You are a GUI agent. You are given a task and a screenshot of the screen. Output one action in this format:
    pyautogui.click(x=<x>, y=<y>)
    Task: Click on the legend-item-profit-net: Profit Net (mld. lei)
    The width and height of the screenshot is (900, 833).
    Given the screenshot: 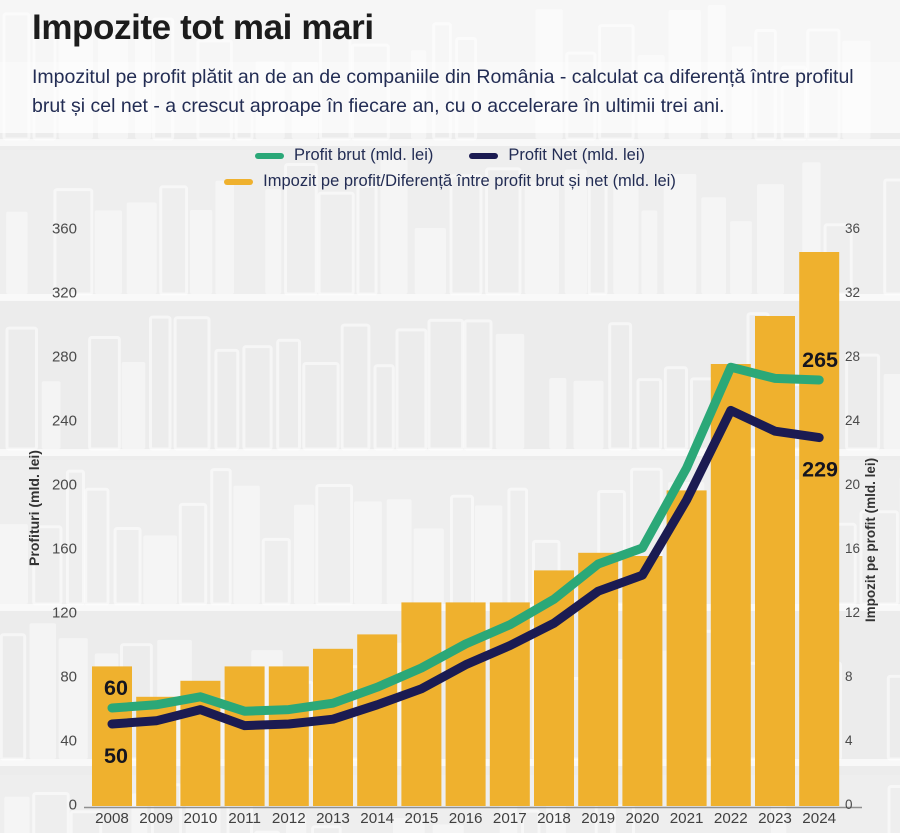 What is the action you would take?
    pyautogui.click(x=557, y=155)
    